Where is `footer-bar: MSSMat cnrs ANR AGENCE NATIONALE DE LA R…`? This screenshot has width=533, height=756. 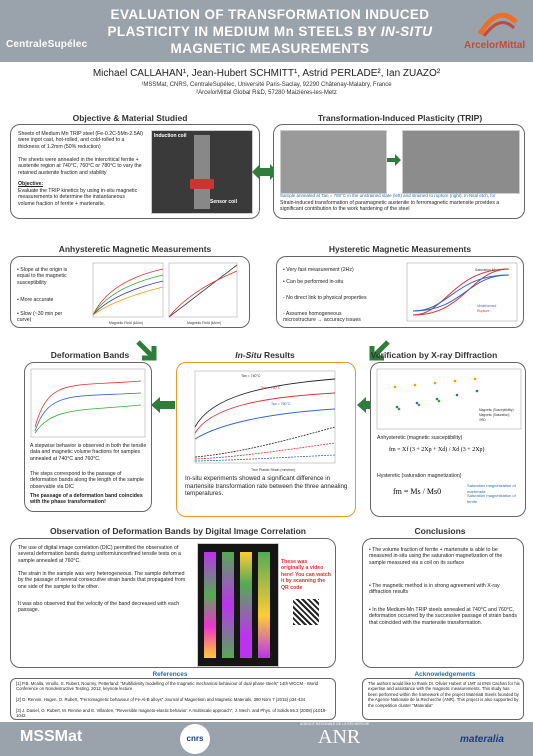 footer-bar: MSSMat cnrs ANR AGENCE NATIONALE DE LA R… is located at coordinates (266, 739).